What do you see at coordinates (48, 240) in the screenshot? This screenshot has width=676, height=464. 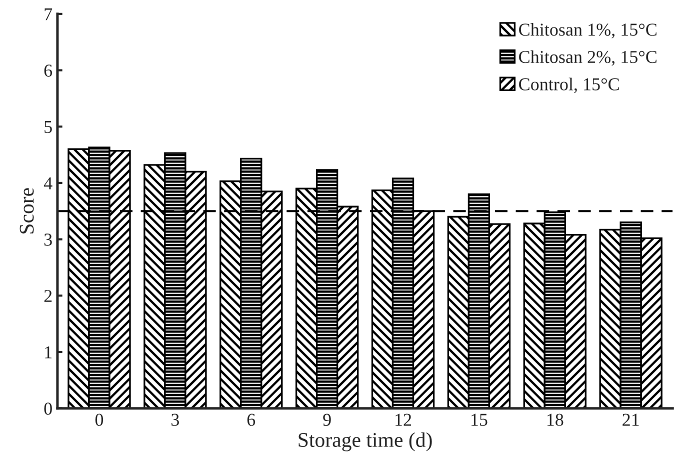 I see `y-tick-label: 3` at bounding box center [48, 240].